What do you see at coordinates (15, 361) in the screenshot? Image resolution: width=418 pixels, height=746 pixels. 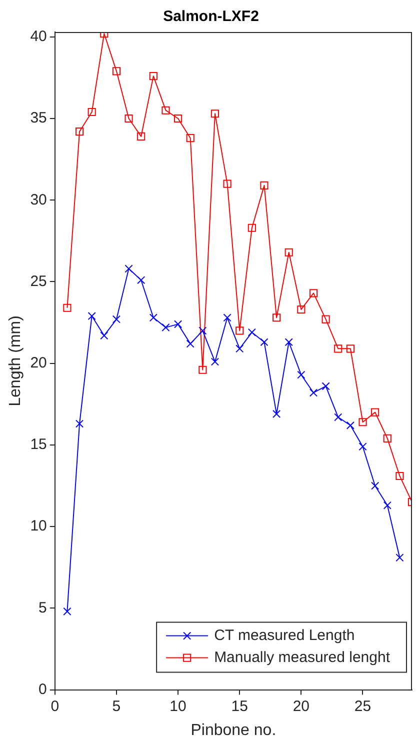 I see `y-axis-title: Length (mm)` at bounding box center [15, 361].